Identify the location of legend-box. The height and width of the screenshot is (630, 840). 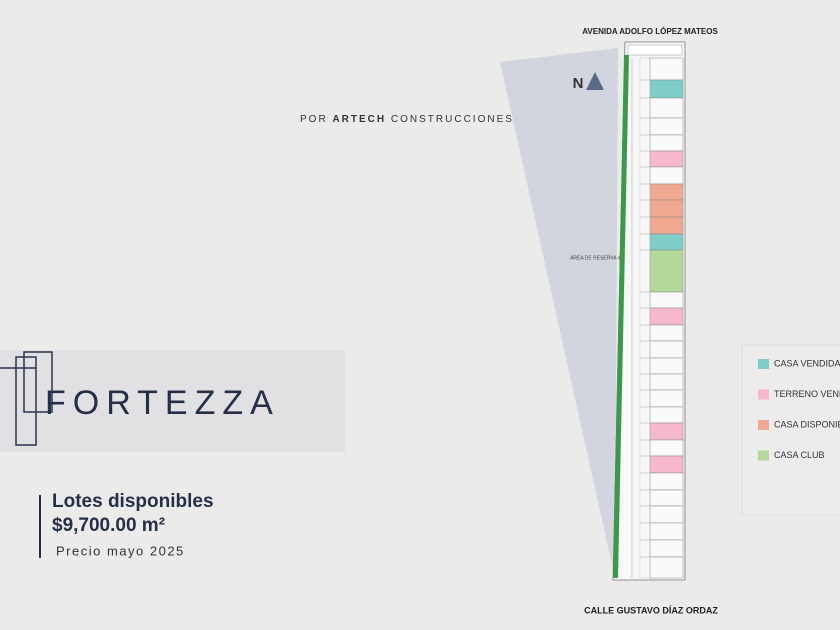
(790, 430).